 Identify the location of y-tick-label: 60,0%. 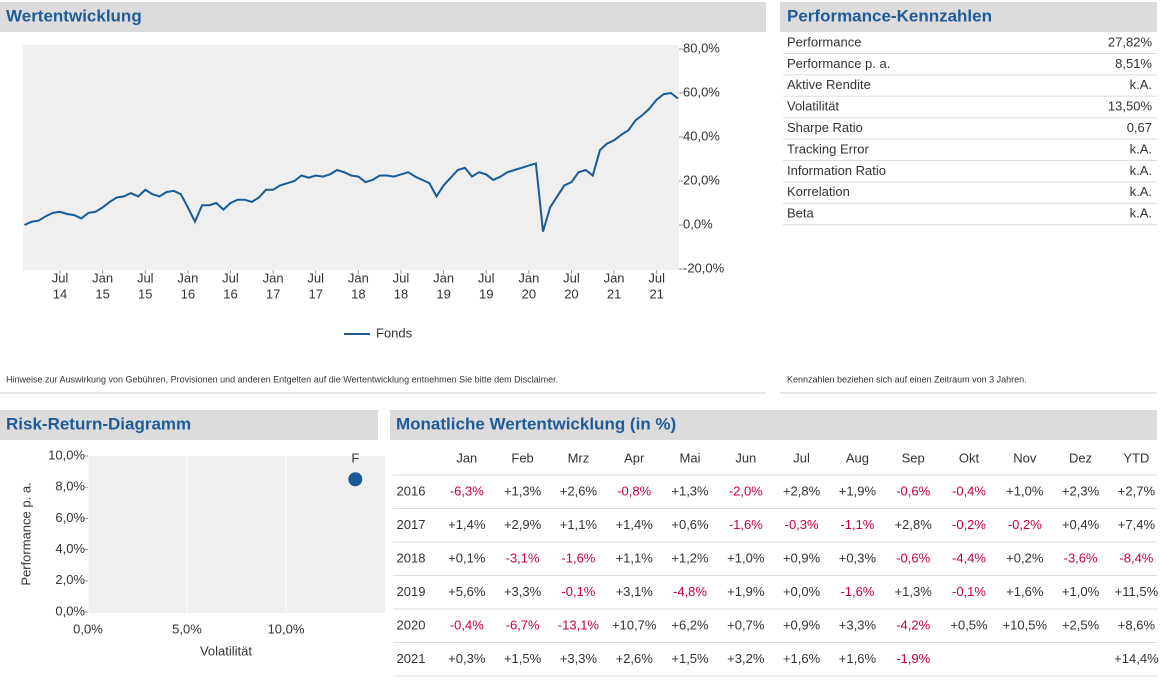
(701, 91).